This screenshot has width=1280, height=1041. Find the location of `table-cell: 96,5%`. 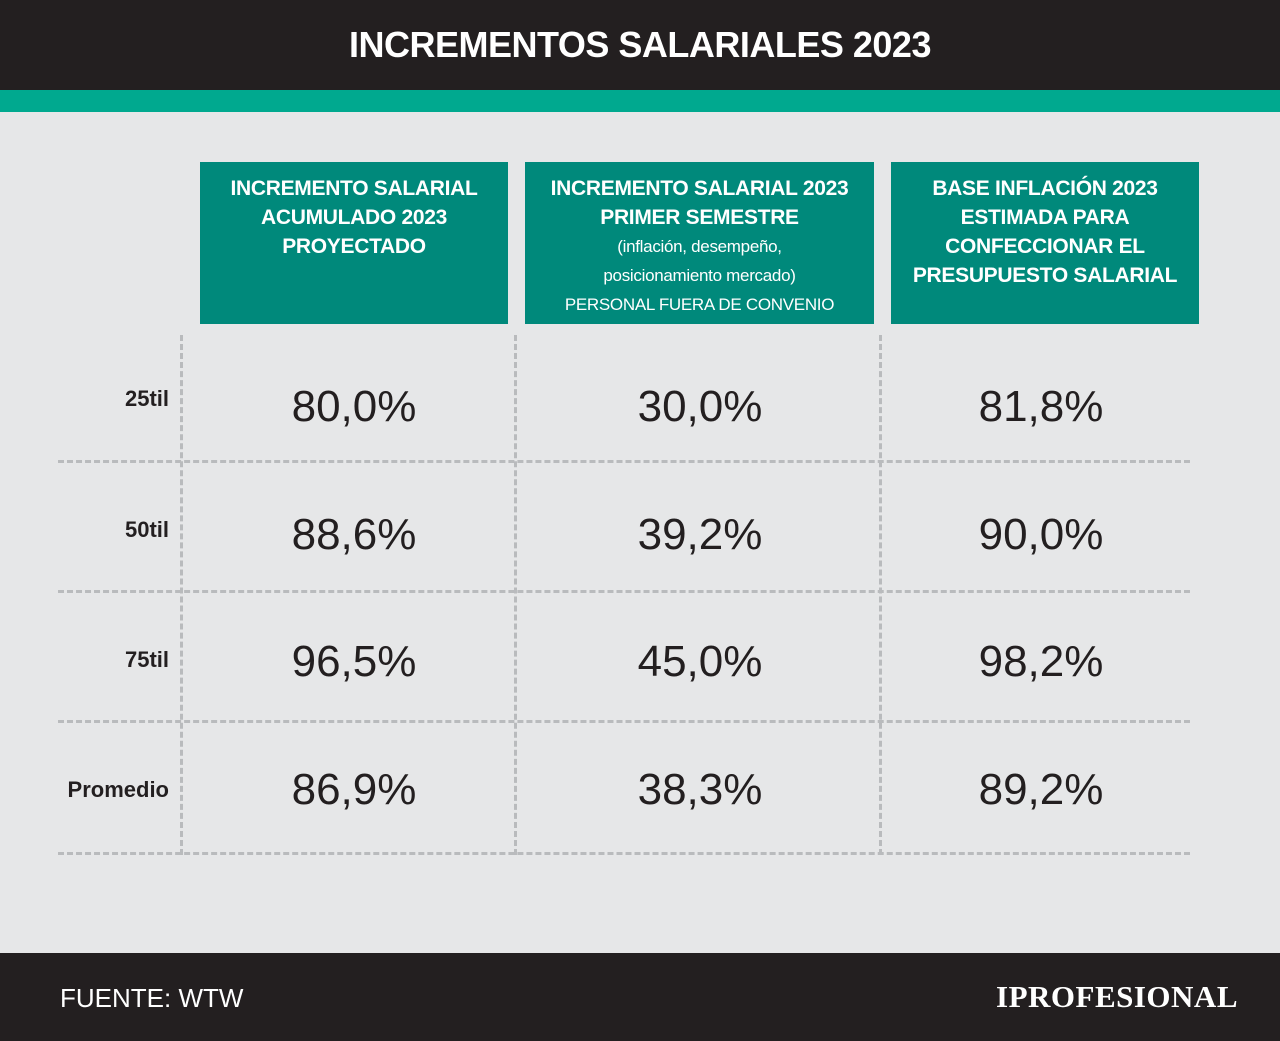

table-cell: 96,5% is located at coordinates (354, 661).